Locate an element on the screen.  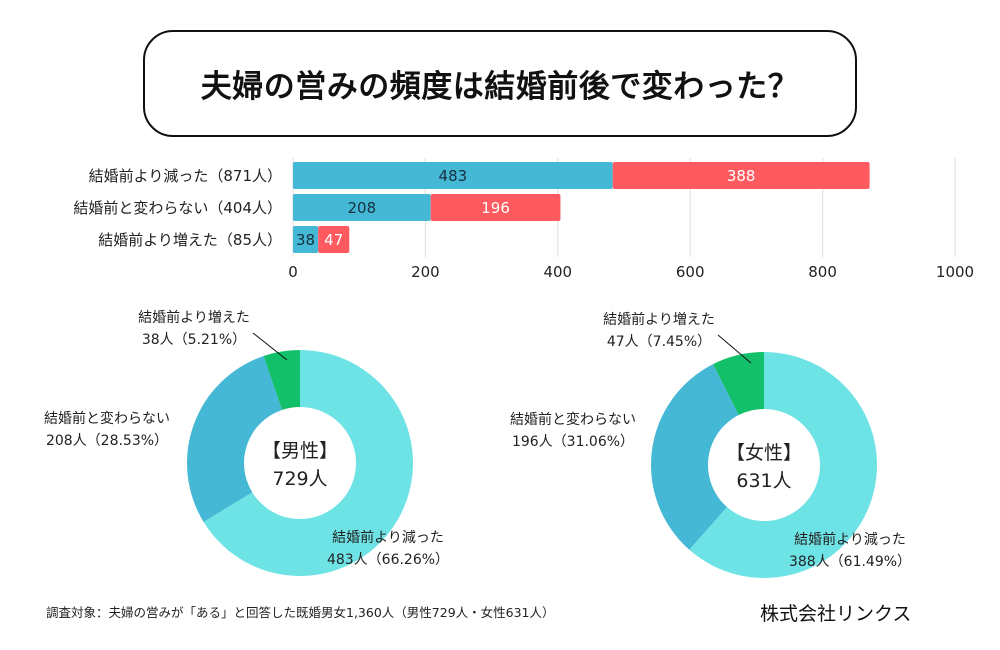
company-name: 株式会社リンクス is located at coordinates (836, 614).